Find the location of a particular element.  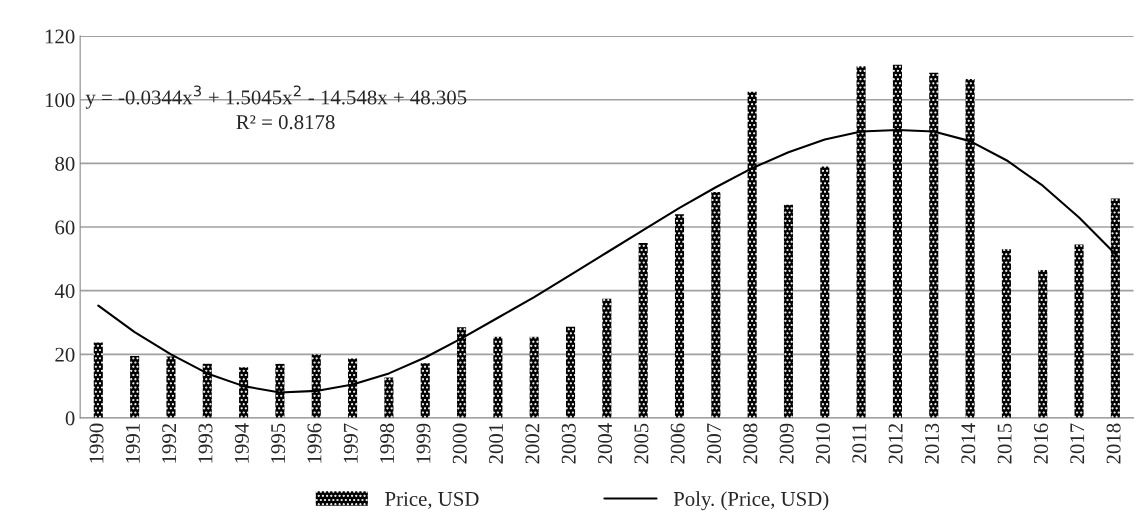

x-tick-label: 1996 is located at coordinates (314, 443).